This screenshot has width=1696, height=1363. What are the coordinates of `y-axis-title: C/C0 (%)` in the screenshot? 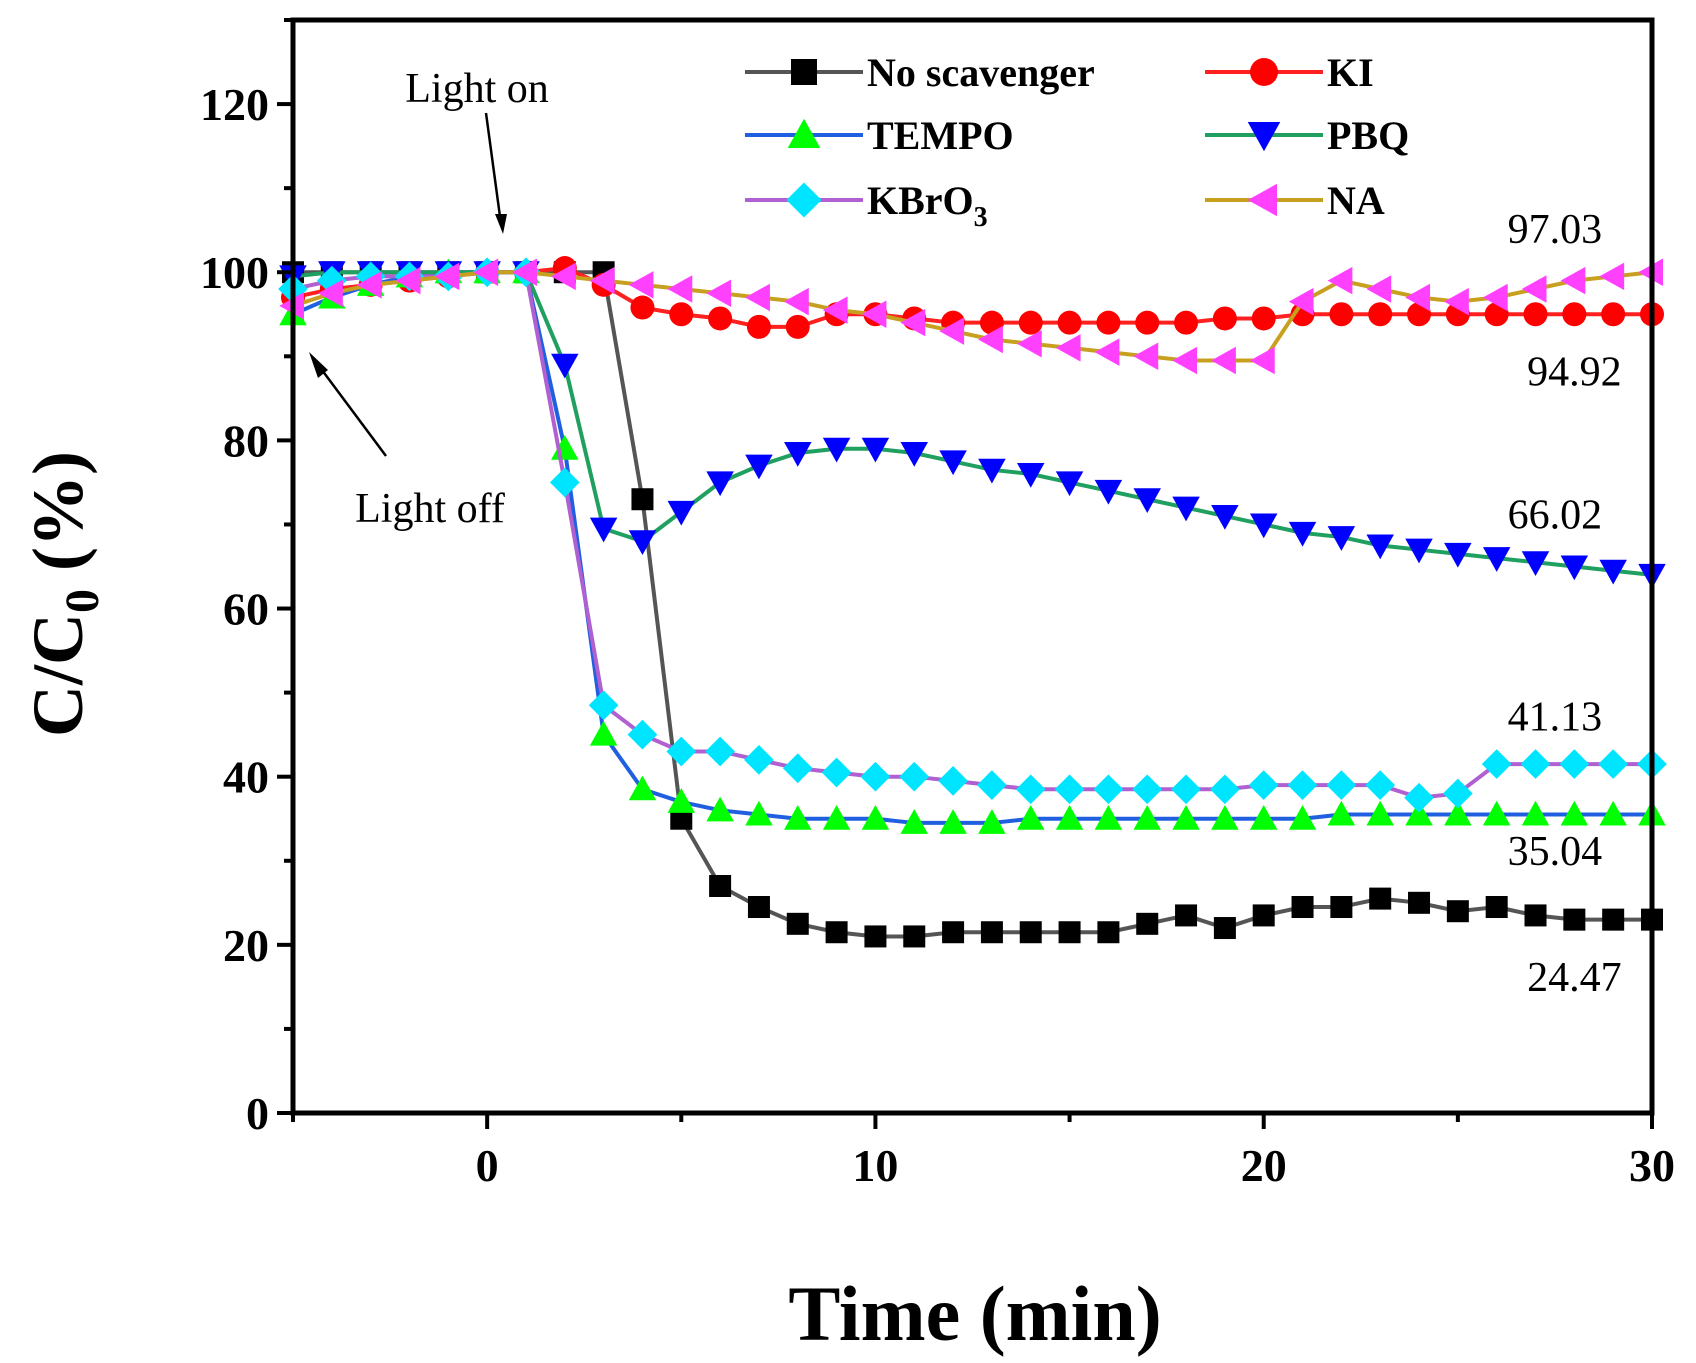 It's located at (63, 594).